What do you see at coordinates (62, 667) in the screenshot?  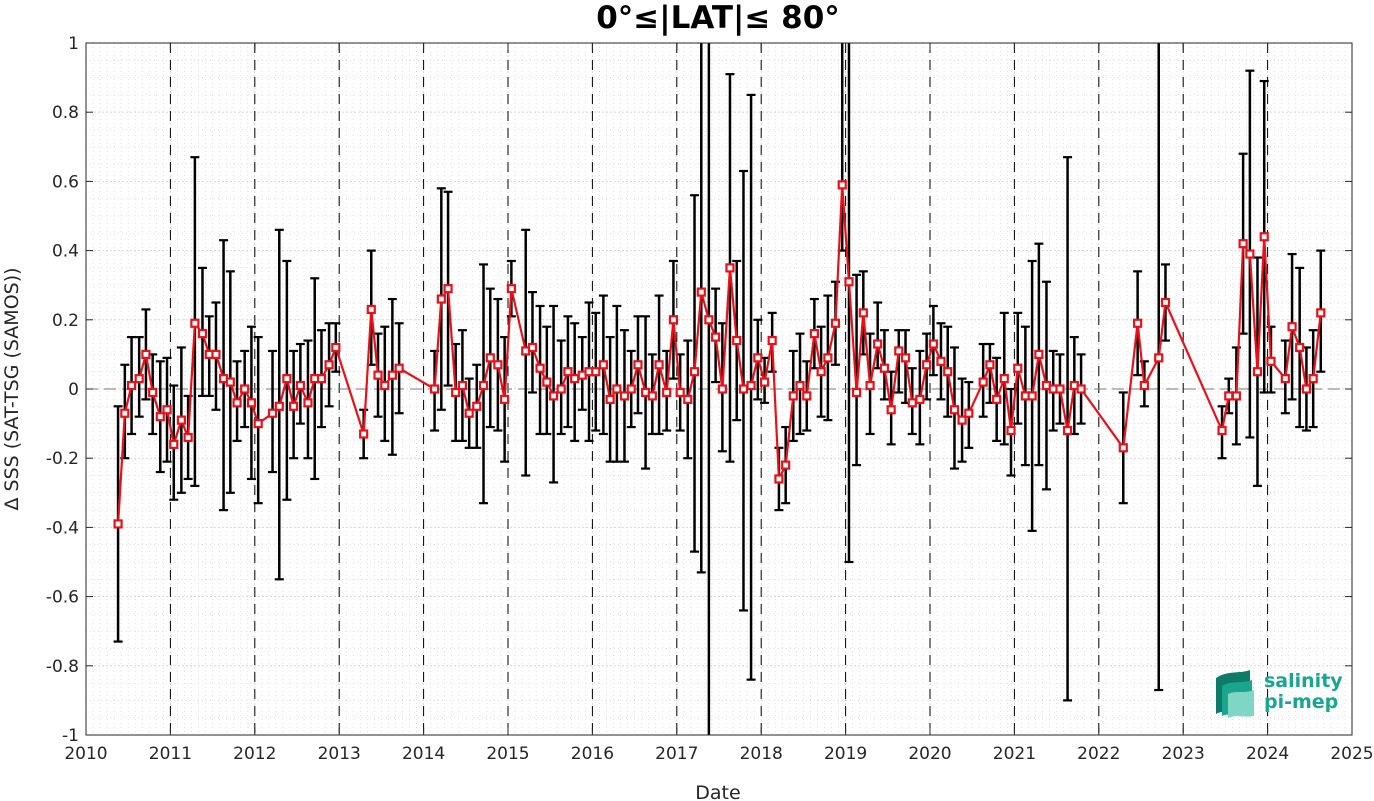 I see `y-tick-label: -0.8` at bounding box center [62, 667].